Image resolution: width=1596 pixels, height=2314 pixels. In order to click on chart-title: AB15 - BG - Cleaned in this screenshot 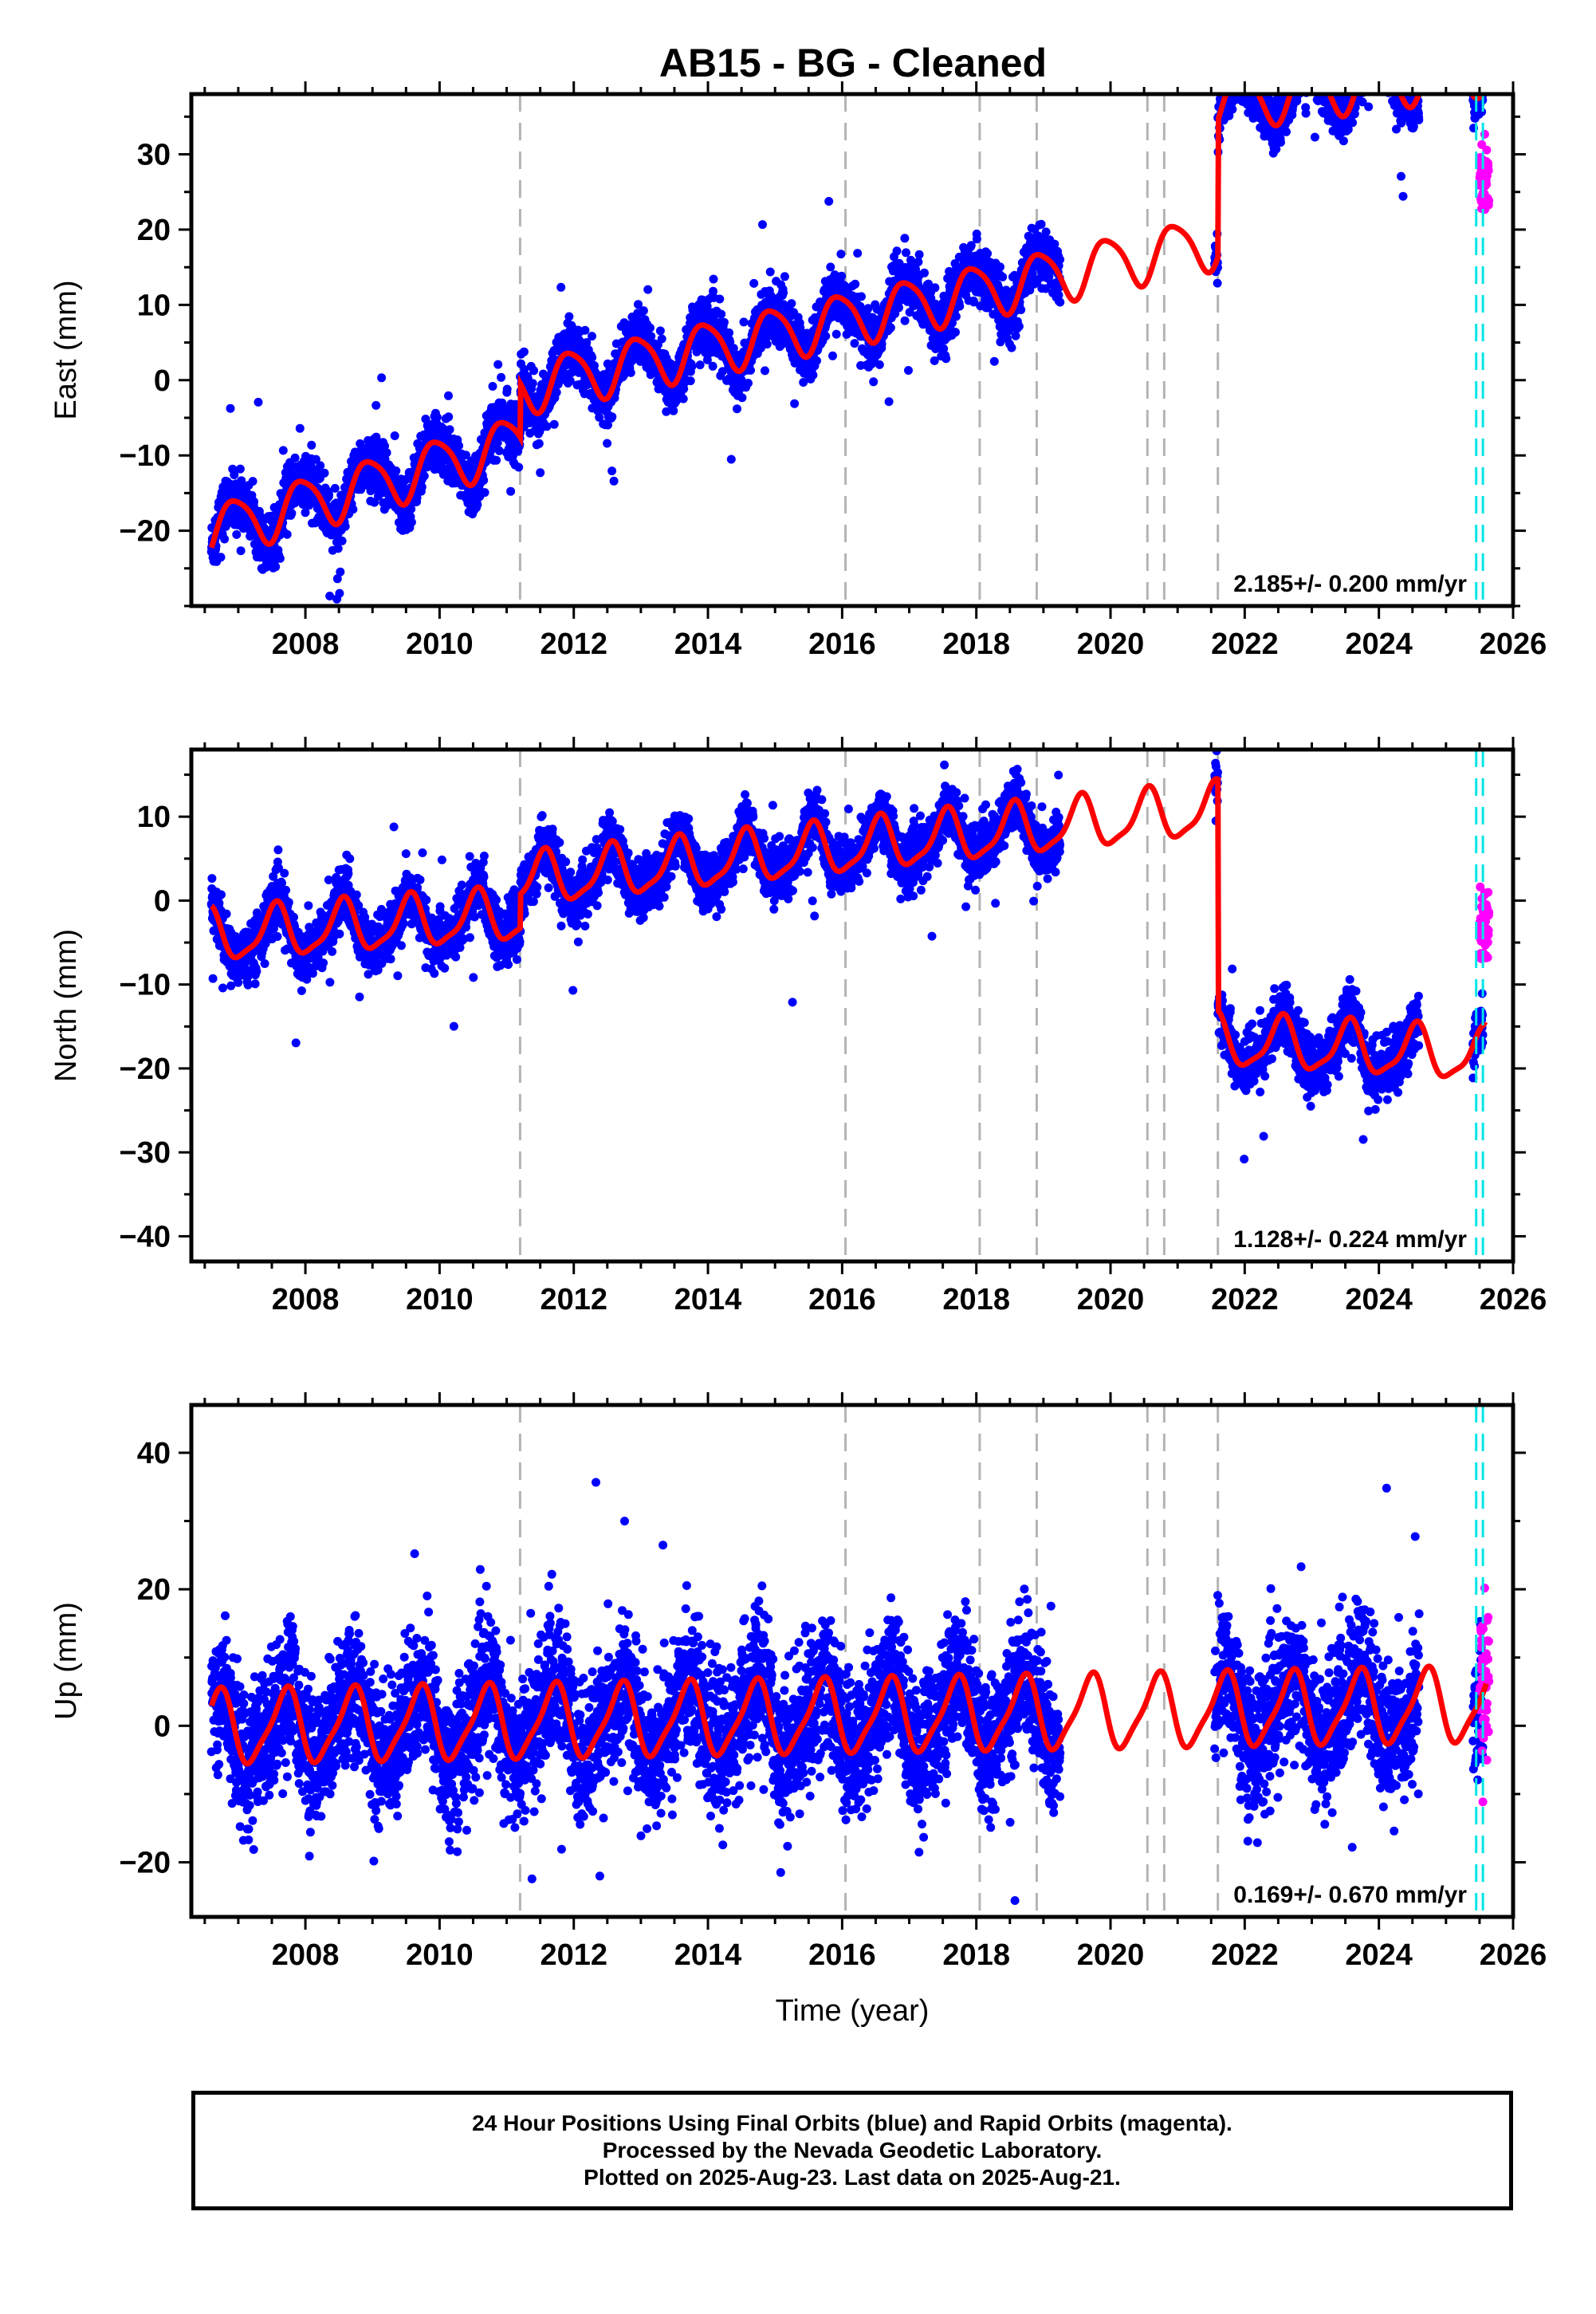, I will do `click(853, 63)`.